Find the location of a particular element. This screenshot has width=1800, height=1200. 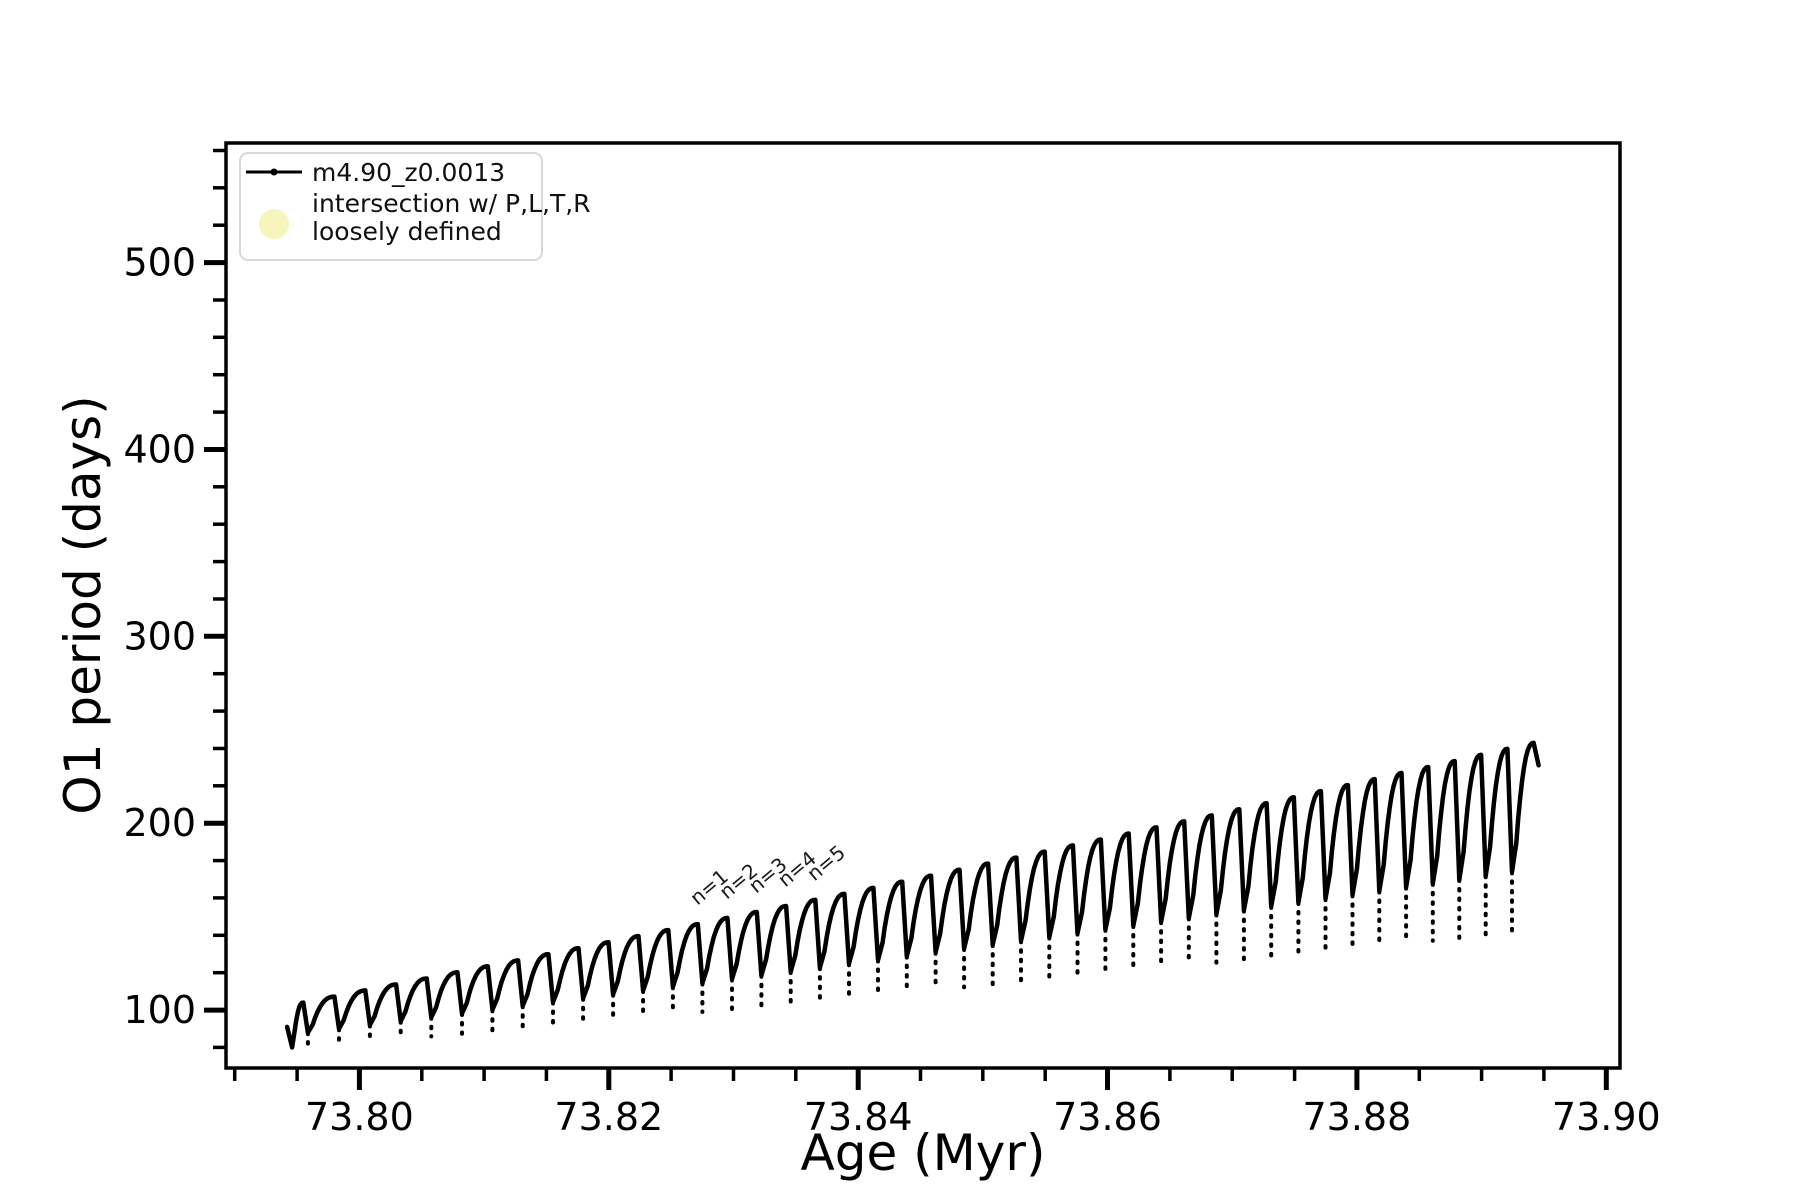

y-axis-label: O1 period (days) is located at coordinates (83, 604).